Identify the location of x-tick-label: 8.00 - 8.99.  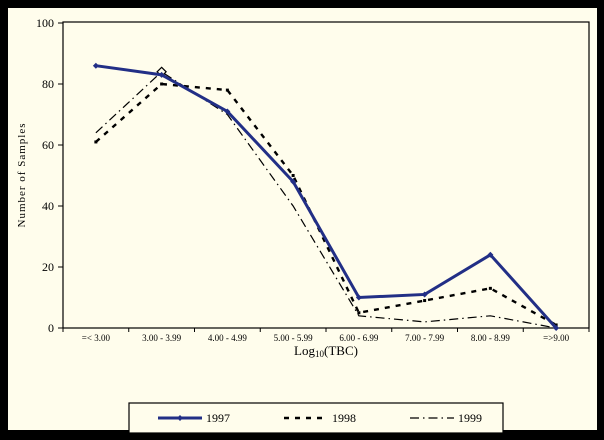
(490, 338).